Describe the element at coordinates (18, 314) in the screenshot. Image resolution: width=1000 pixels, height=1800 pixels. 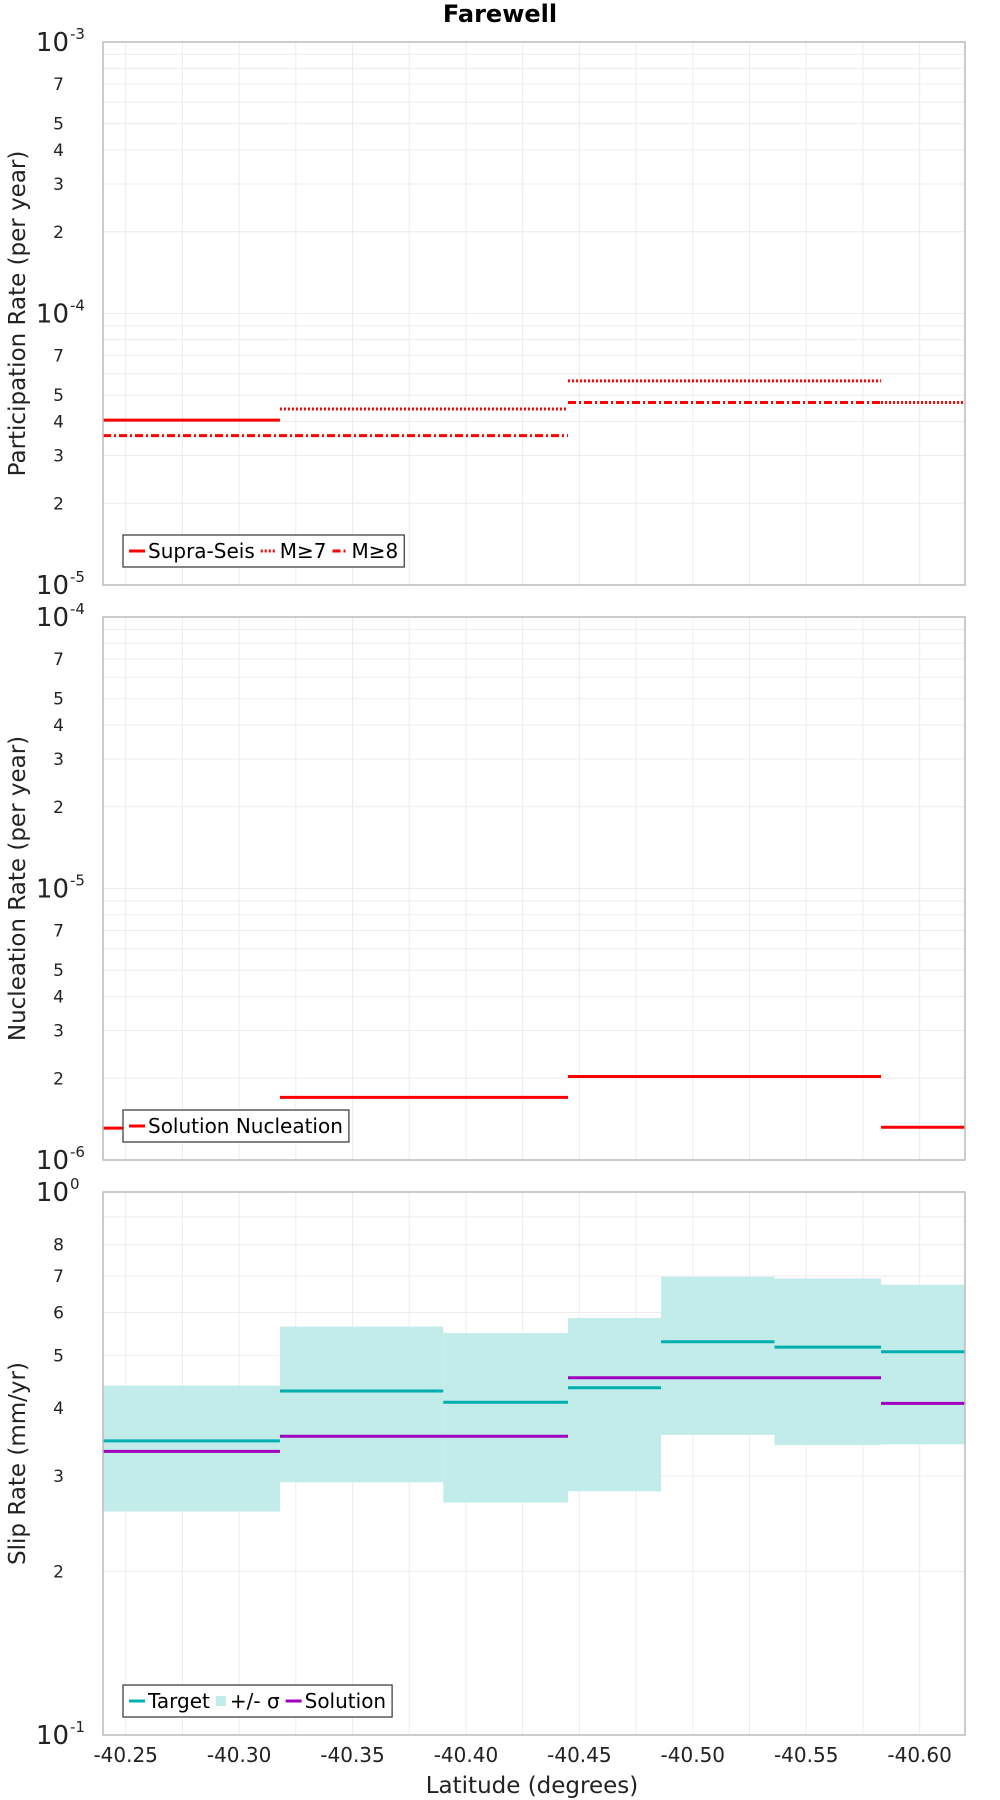
I see `y-axis-label: Participation Rate (per year)` at that location.